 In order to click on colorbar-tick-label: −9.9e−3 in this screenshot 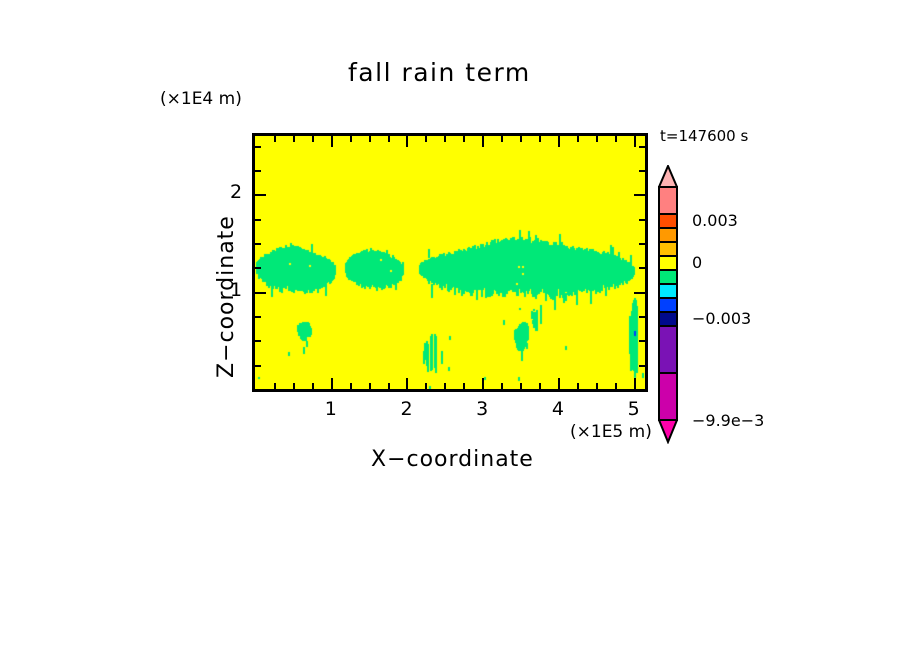, I will do `click(728, 420)`.